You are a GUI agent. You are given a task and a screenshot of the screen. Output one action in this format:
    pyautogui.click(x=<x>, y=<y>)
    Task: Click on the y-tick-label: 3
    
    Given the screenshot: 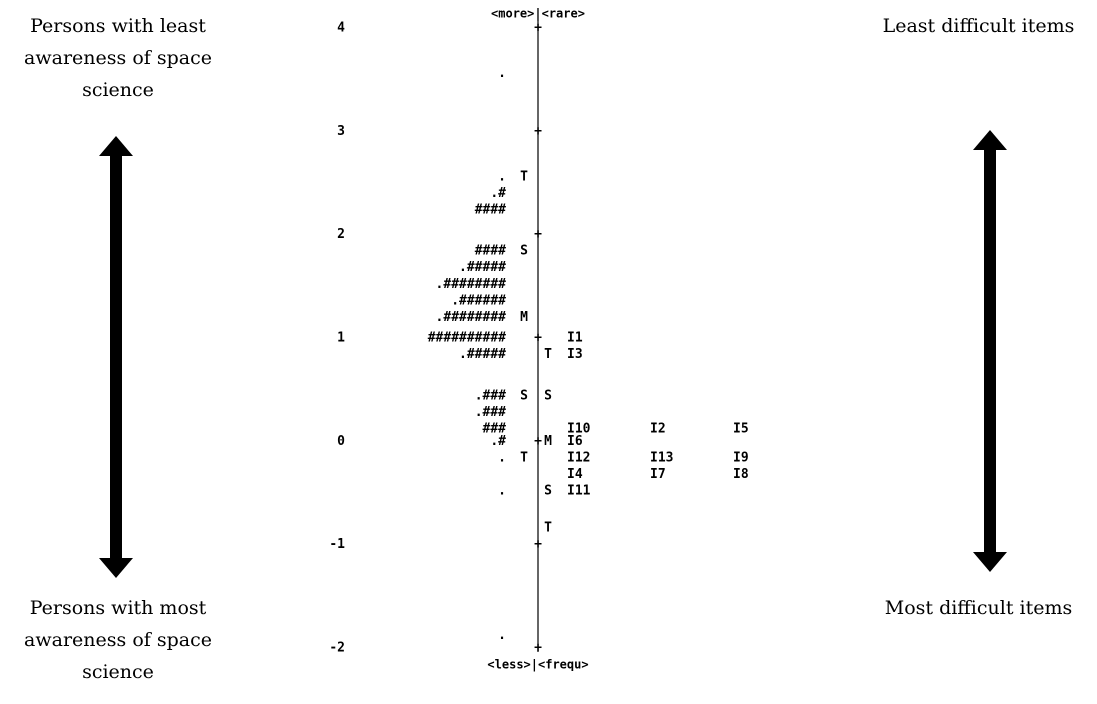 What is the action you would take?
    pyautogui.click(x=341, y=131)
    